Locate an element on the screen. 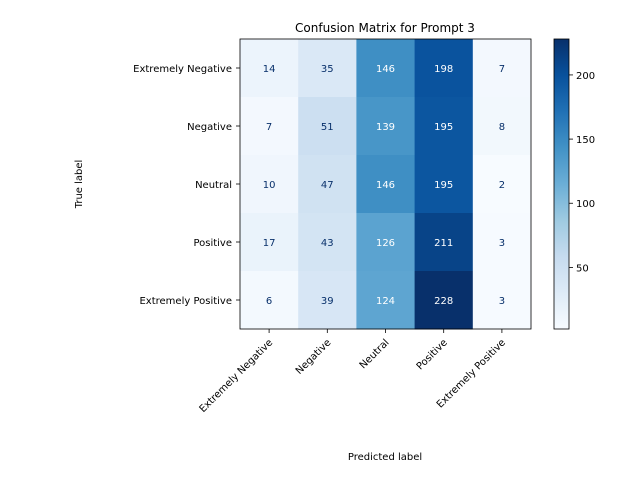 The image size is (640, 480). chart-title: Confusion Matrix for Prompt 3 is located at coordinates (385, 28).